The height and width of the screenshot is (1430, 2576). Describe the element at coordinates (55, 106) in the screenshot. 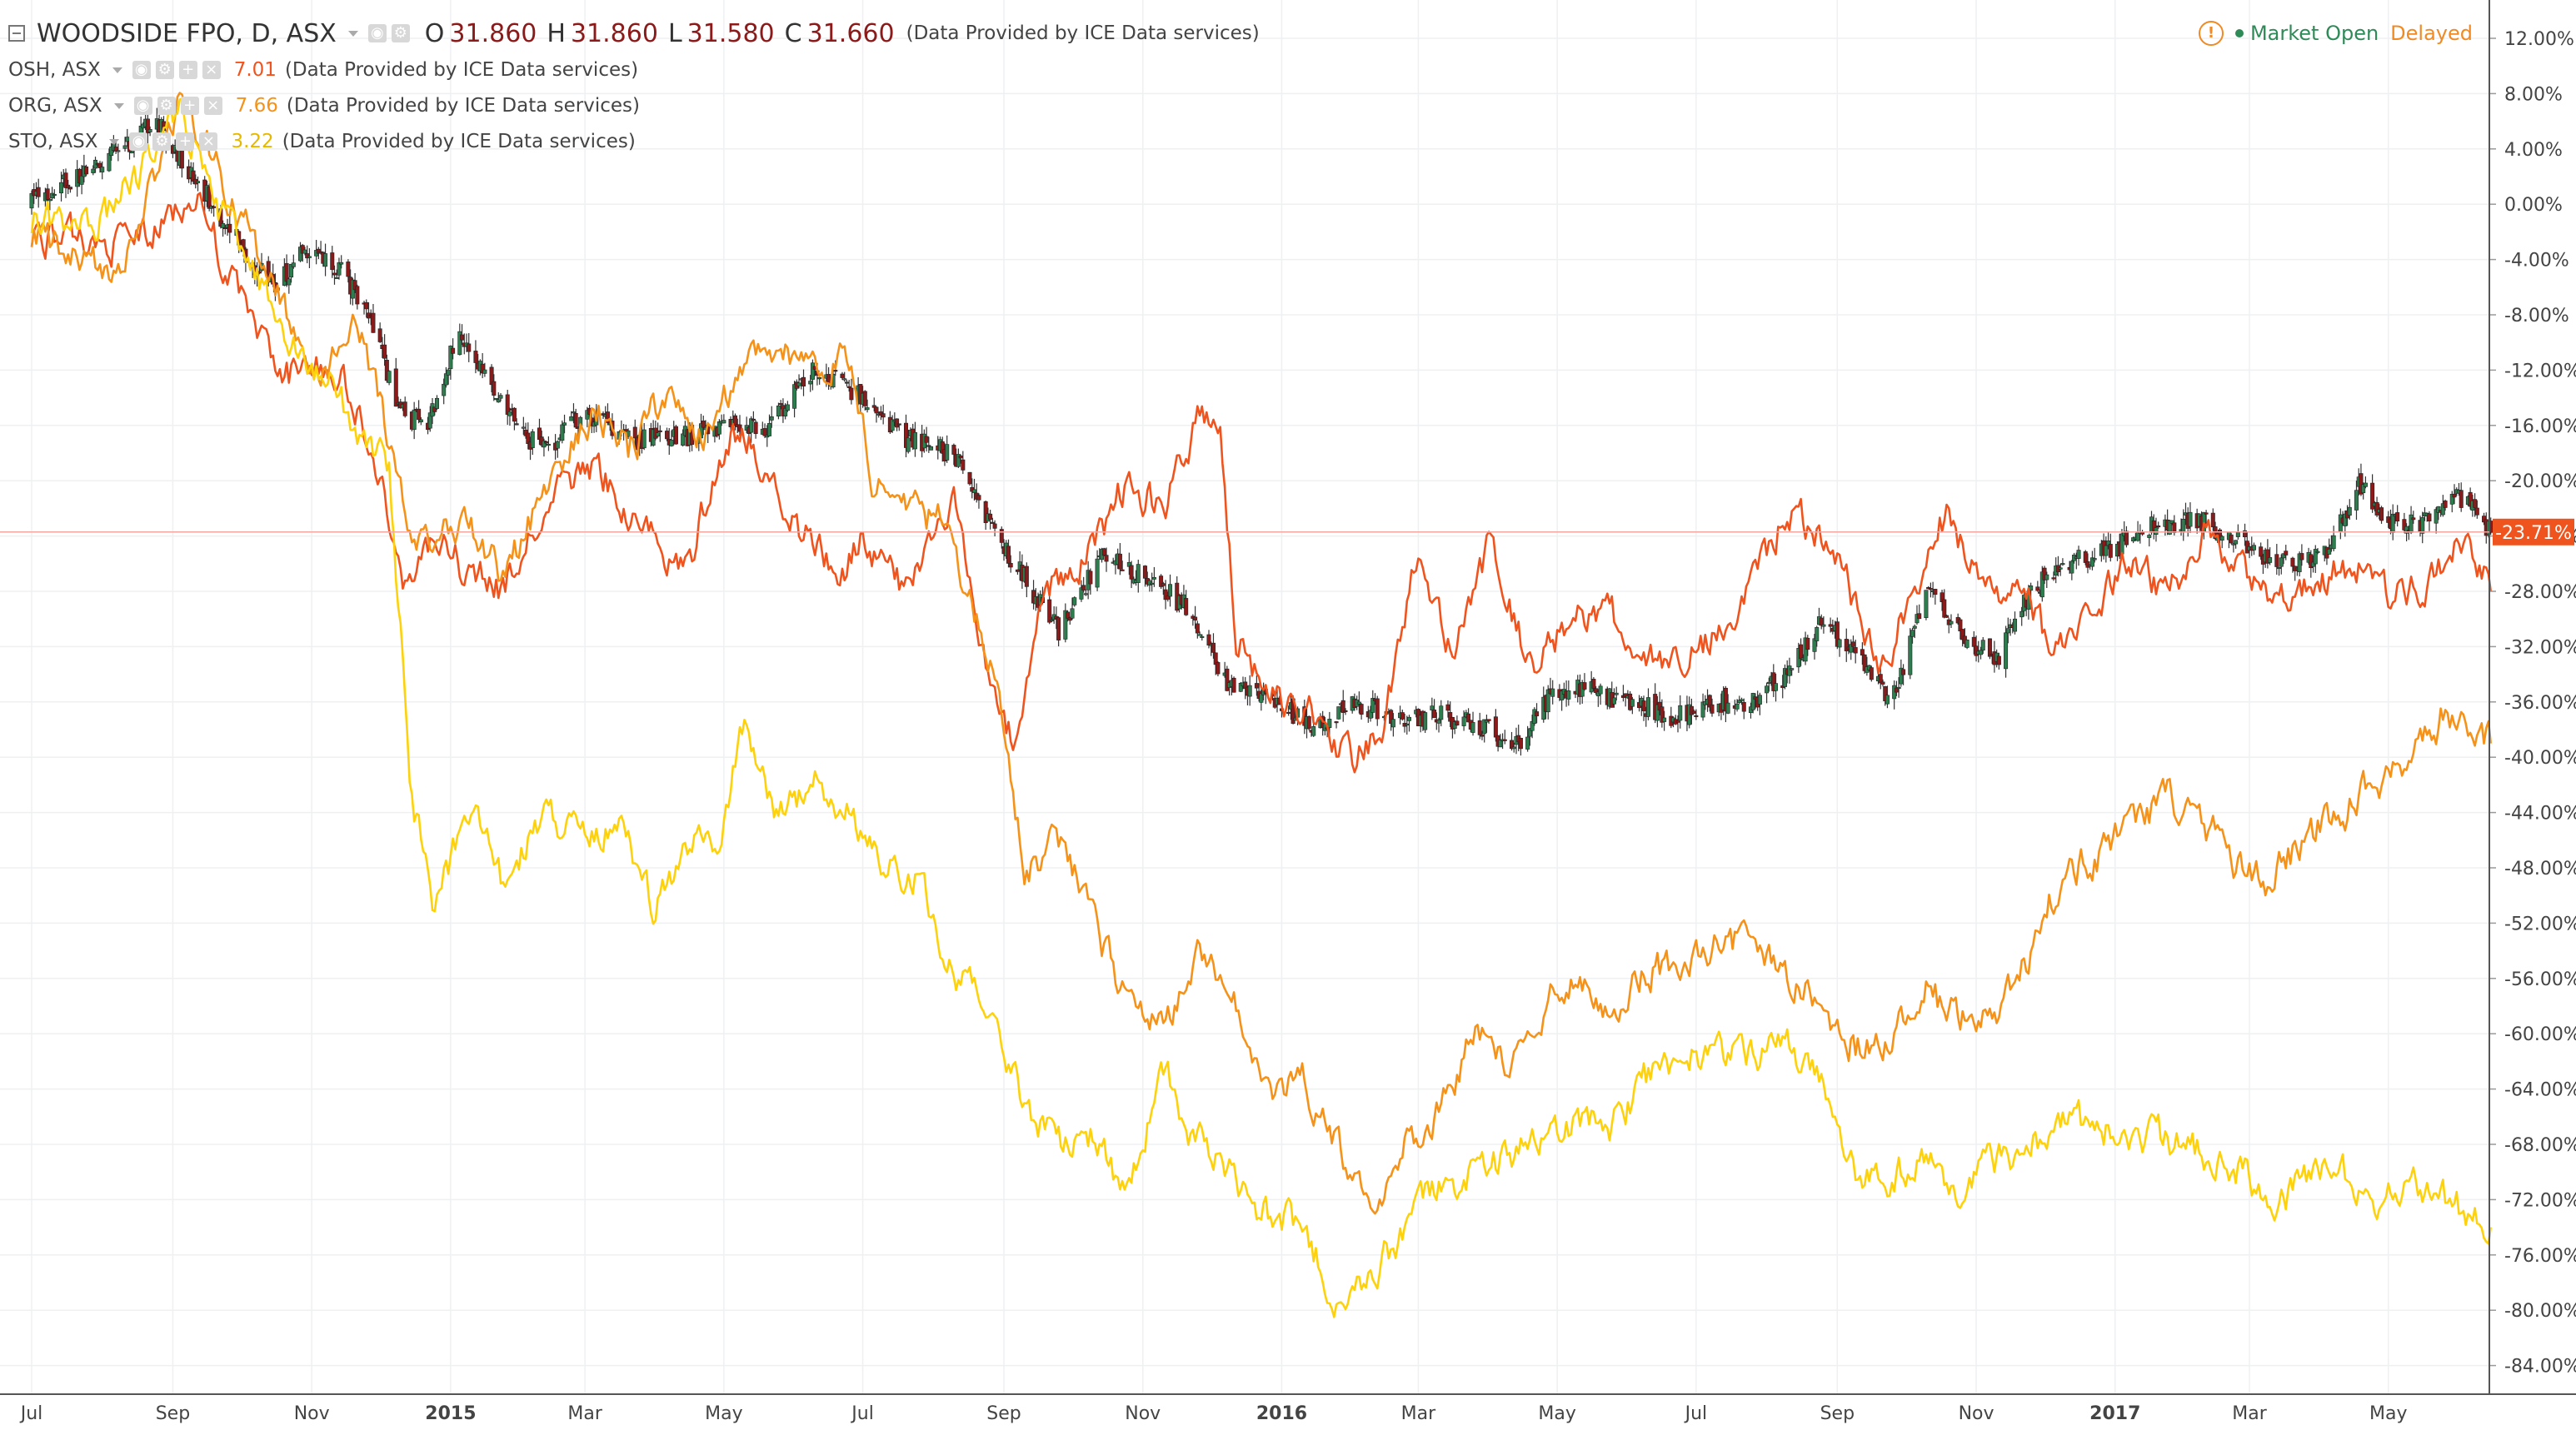

I see `legend-org-symbol: ORG, ASX` at that location.